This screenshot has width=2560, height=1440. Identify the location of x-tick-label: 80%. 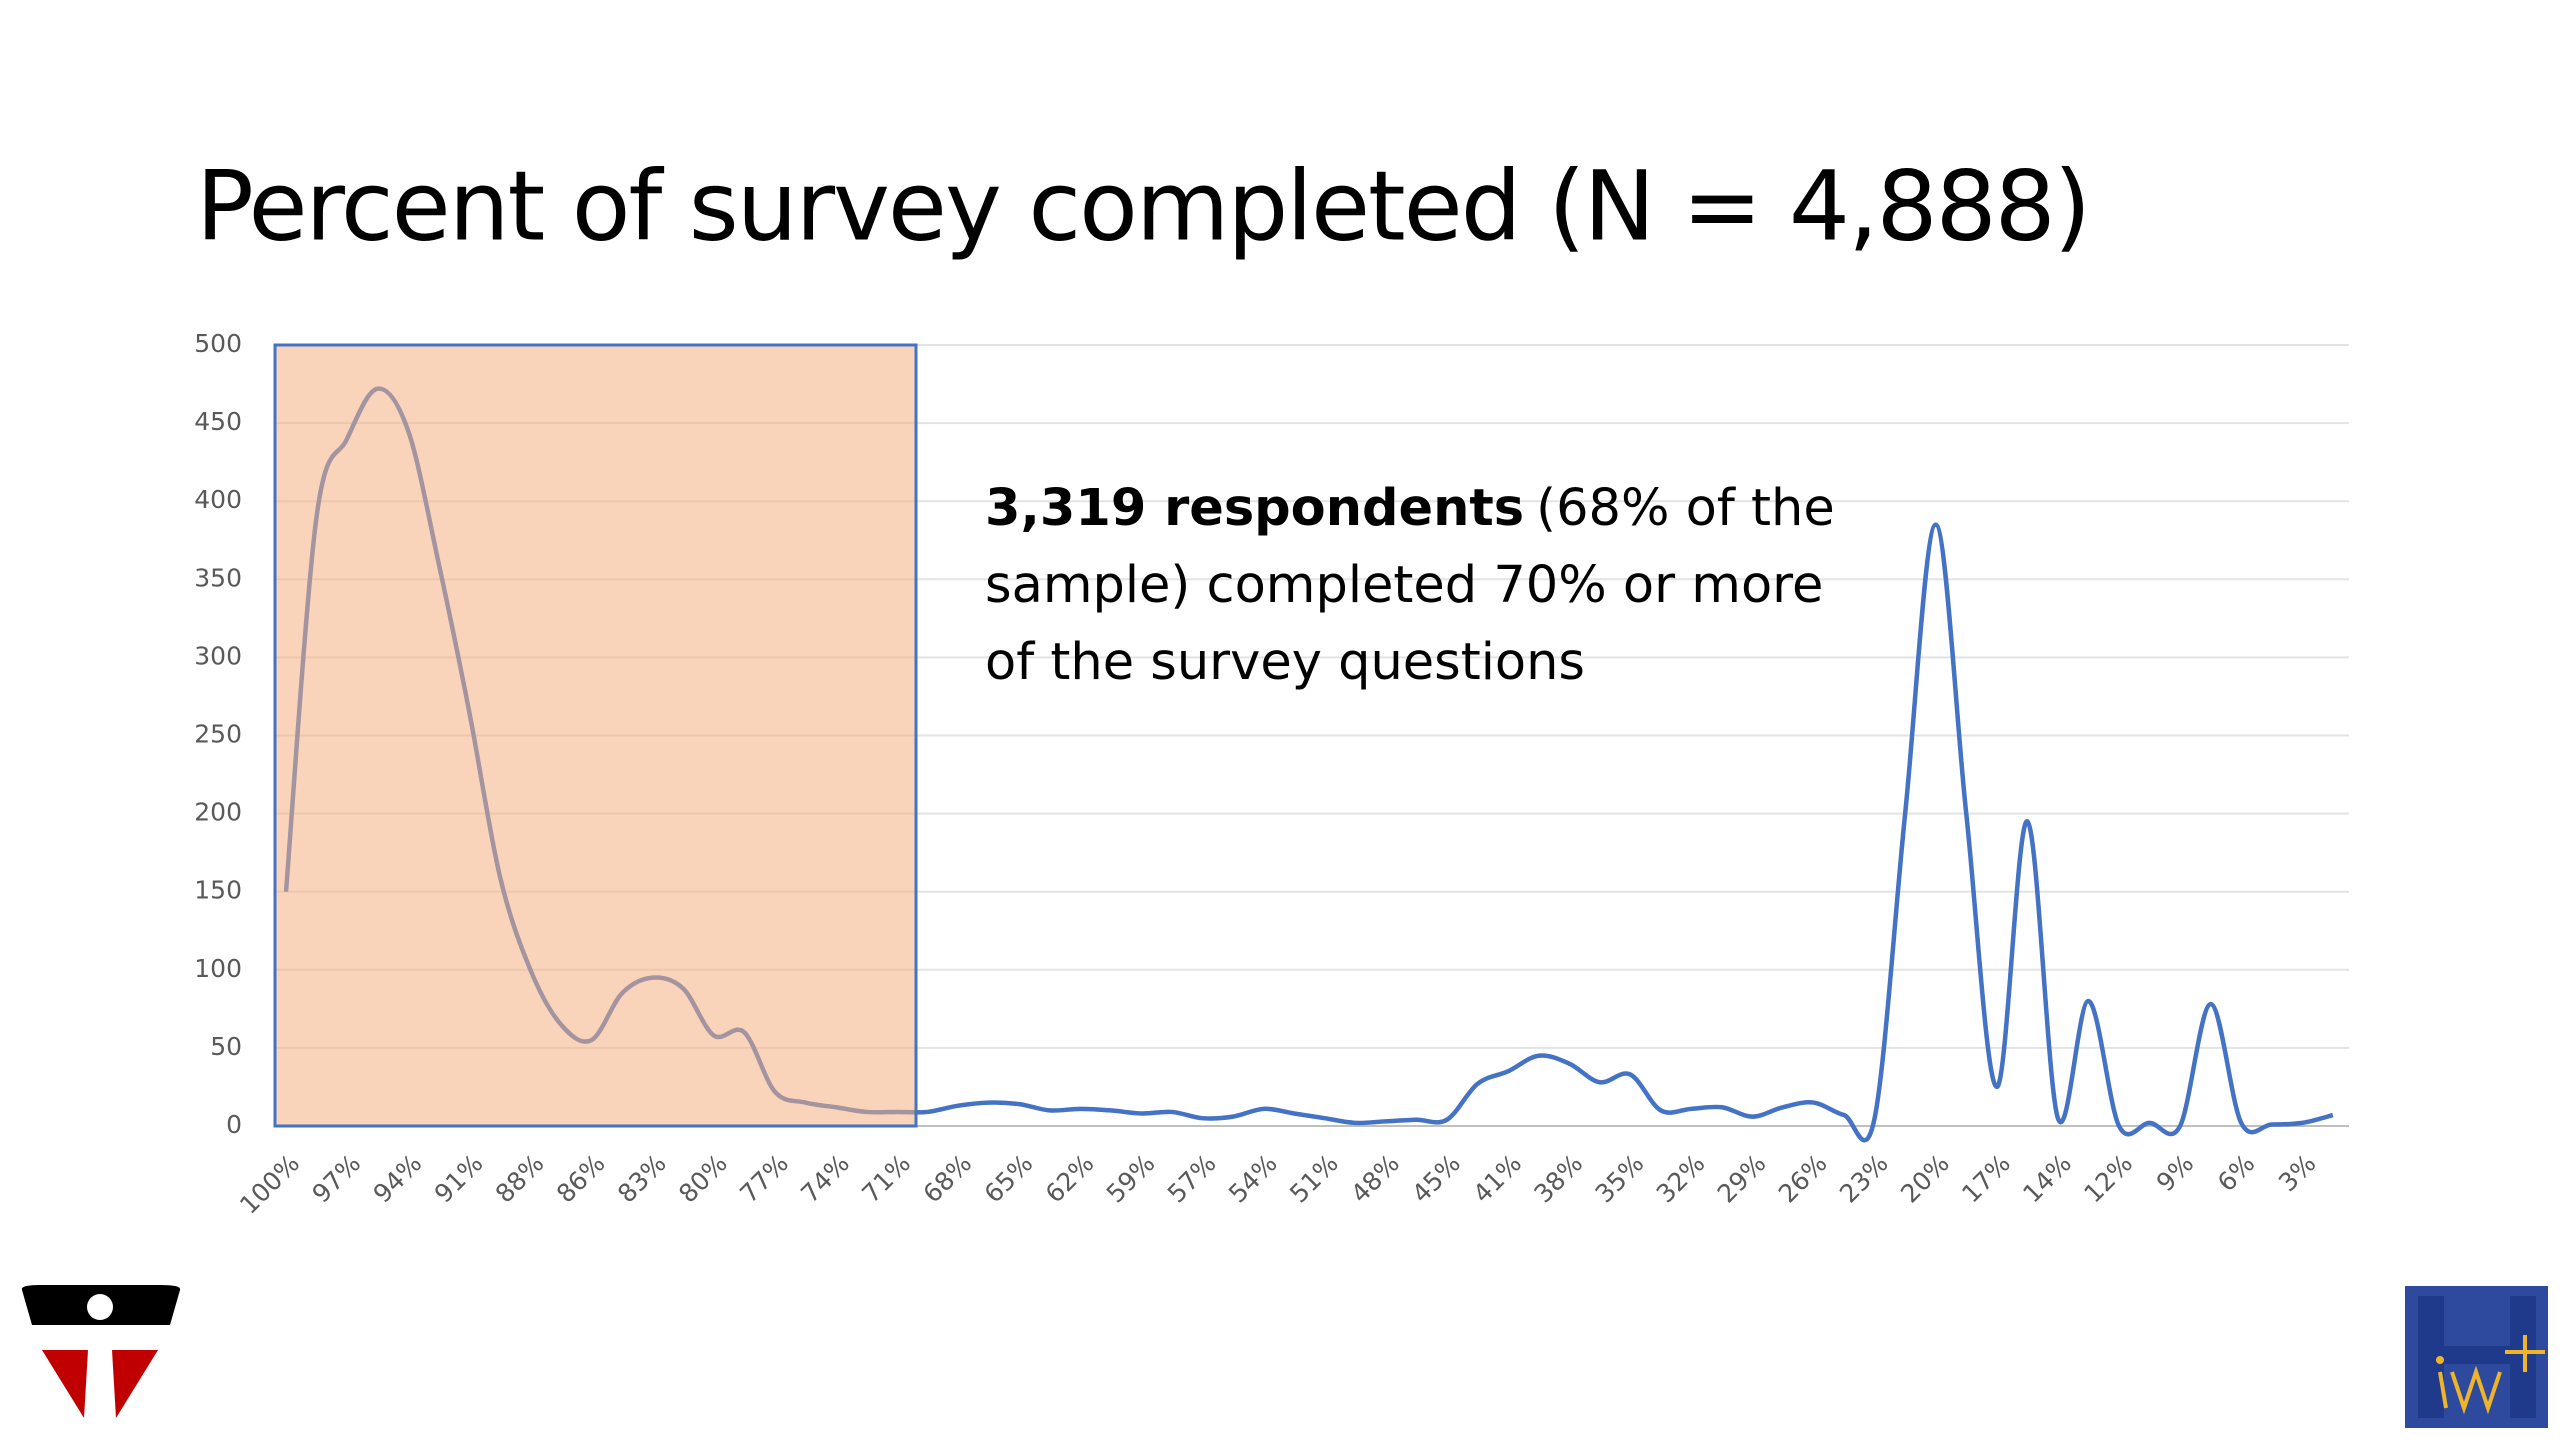
(703, 1179).